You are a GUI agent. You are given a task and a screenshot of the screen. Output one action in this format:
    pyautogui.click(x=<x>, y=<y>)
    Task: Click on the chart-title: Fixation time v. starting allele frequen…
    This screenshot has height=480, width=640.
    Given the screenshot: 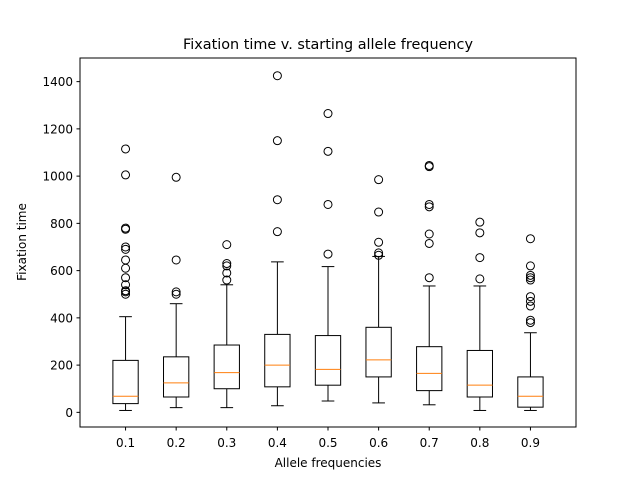 What is the action you would take?
    pyautogui.click(x=328, y=45)
    